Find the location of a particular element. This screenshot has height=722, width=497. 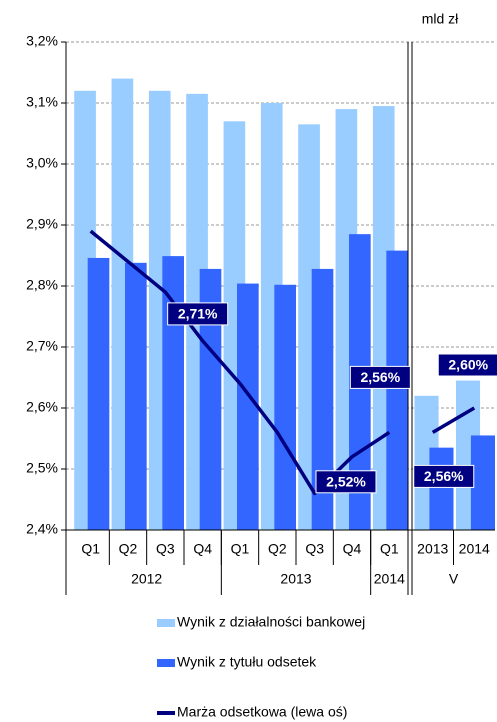

data-label: 2,71% is located at coordinates (198, 314).